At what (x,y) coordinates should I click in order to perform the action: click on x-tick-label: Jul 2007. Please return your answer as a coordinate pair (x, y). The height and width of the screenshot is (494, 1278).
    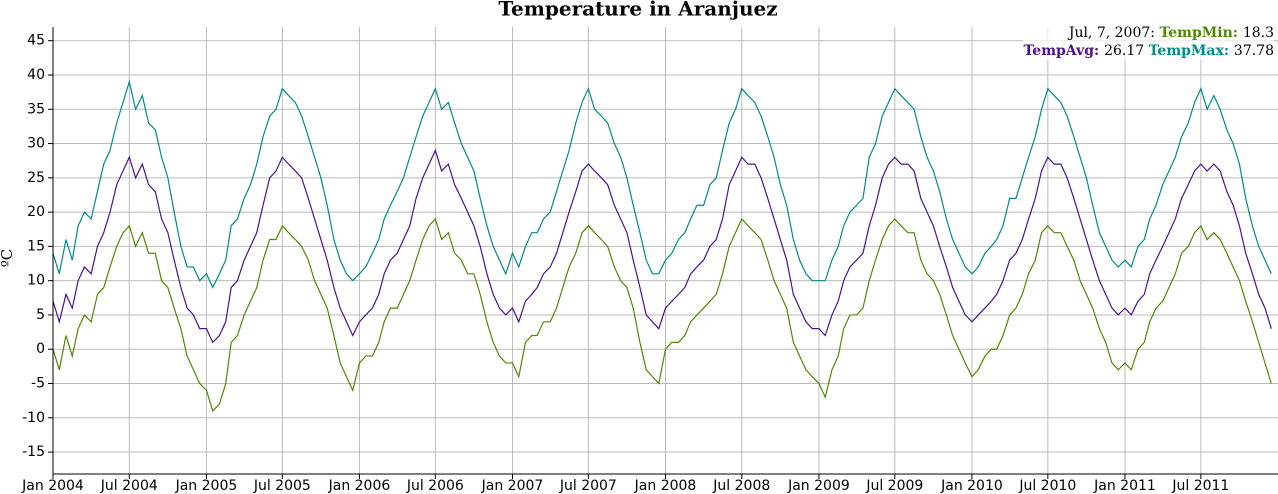
    Looking at the image, I should click on (588, 486).